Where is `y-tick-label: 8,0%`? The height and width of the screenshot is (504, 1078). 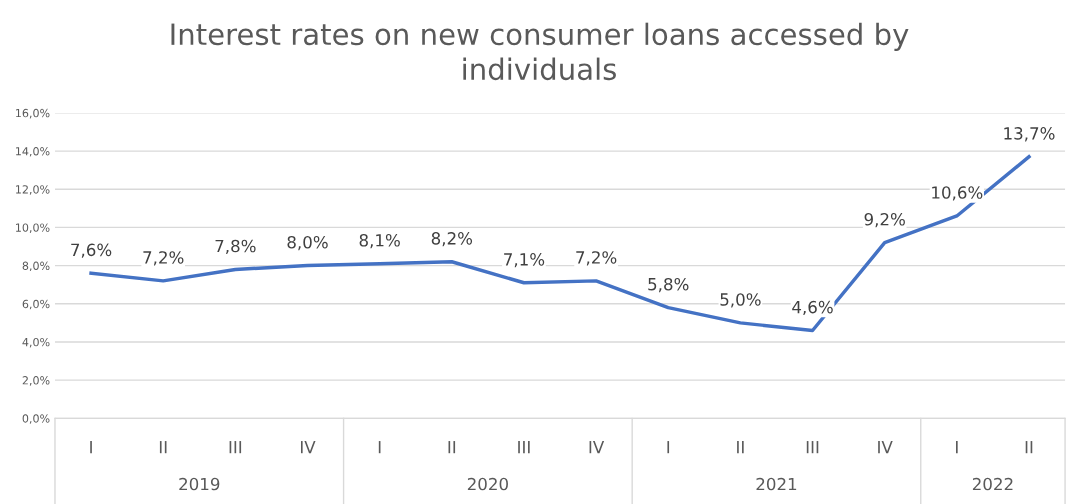
y-tick-label: 8,0% is located at coordinates (36, 266).